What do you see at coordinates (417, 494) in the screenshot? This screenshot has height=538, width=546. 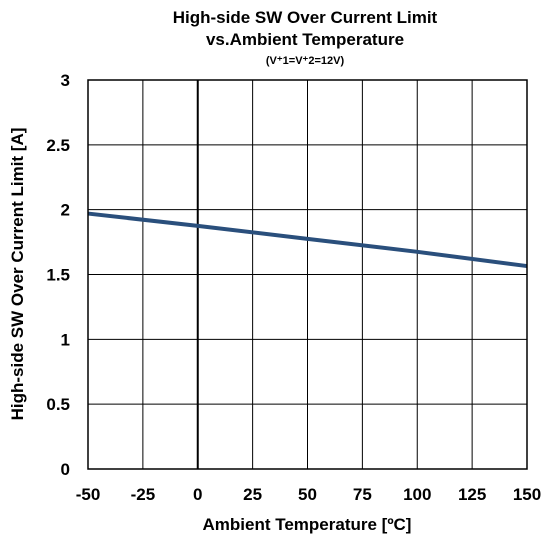 I see `x-tick-label: 100` at bounding box center [417, 494].